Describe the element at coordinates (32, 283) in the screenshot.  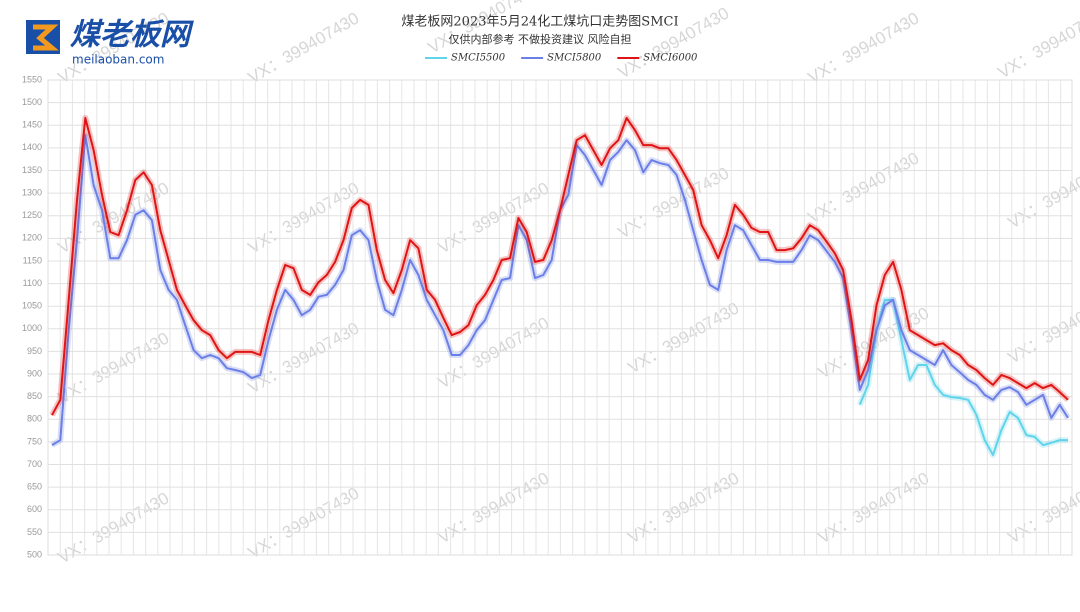
I see `y-tick-label: 1100` at that location.